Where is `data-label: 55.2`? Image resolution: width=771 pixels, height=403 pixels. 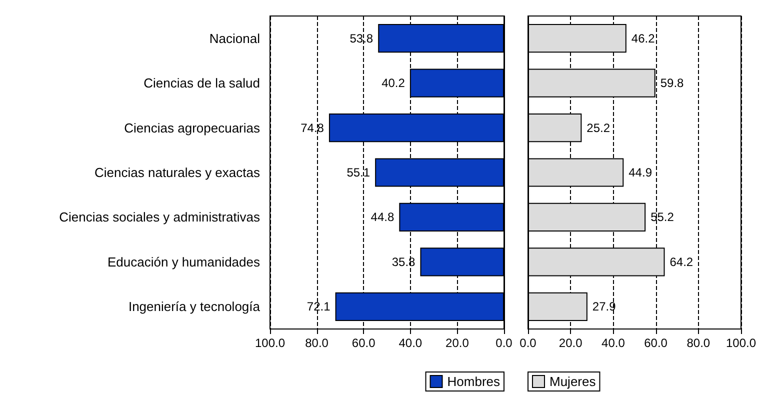 data-label: 55.2 is located at coordinates (662, 217).